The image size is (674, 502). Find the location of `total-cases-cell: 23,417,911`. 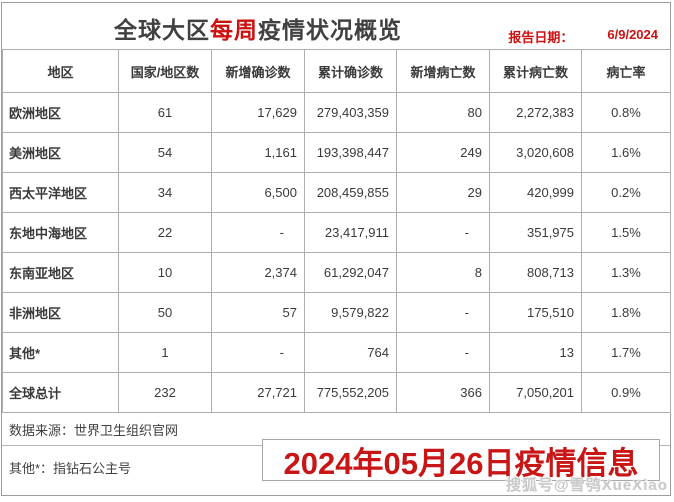

total-cases-cell: 23,417,911 is located at coordinates (350, 232).